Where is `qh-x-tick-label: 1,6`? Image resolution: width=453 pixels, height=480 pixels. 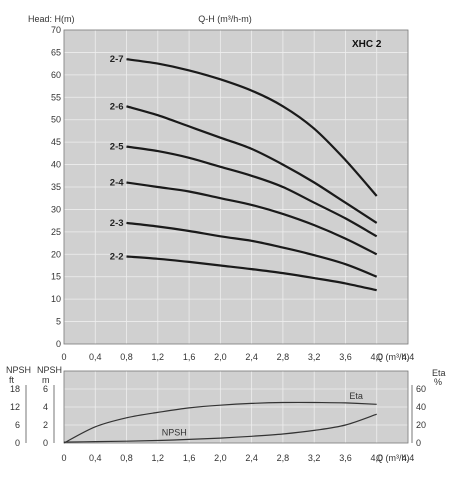 qh-x-tick-label: 1,6 is located at coordinates (189, 357).